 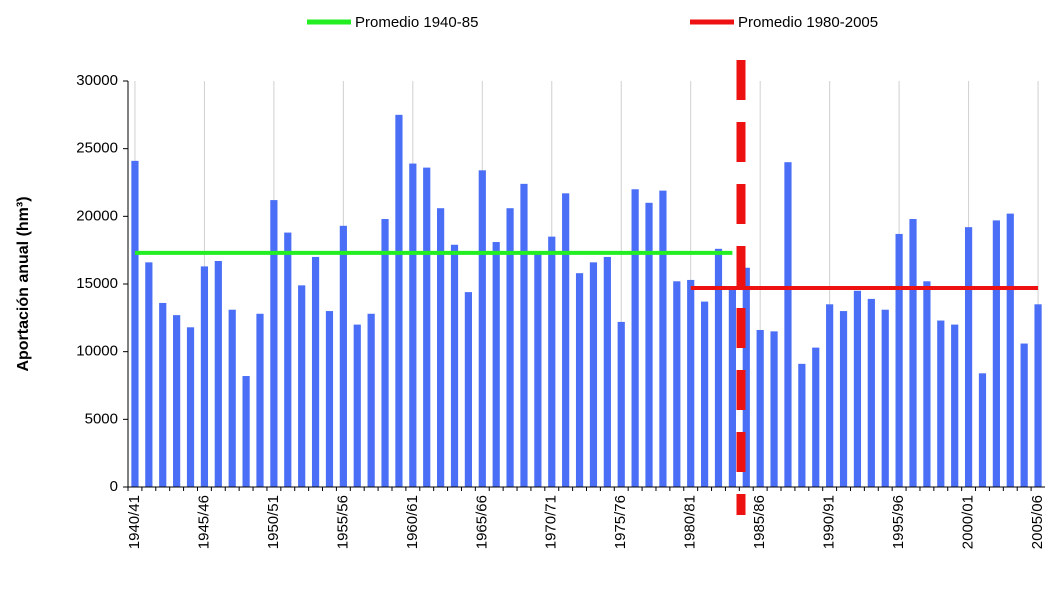 What do you see at coordinates (968, 522) in the screenshot?
I see `x-tick-label: 2000/01` at bounding box center [968, 522].